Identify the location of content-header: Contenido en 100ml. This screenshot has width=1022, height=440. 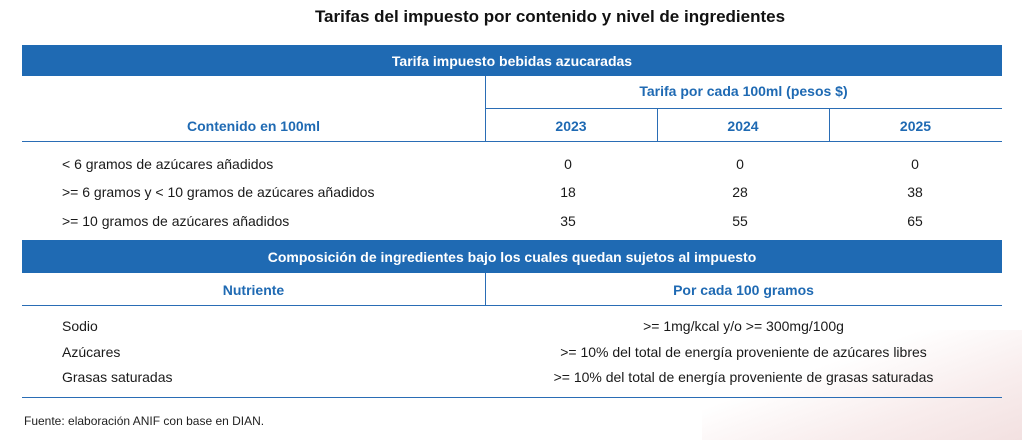
(253, 126).